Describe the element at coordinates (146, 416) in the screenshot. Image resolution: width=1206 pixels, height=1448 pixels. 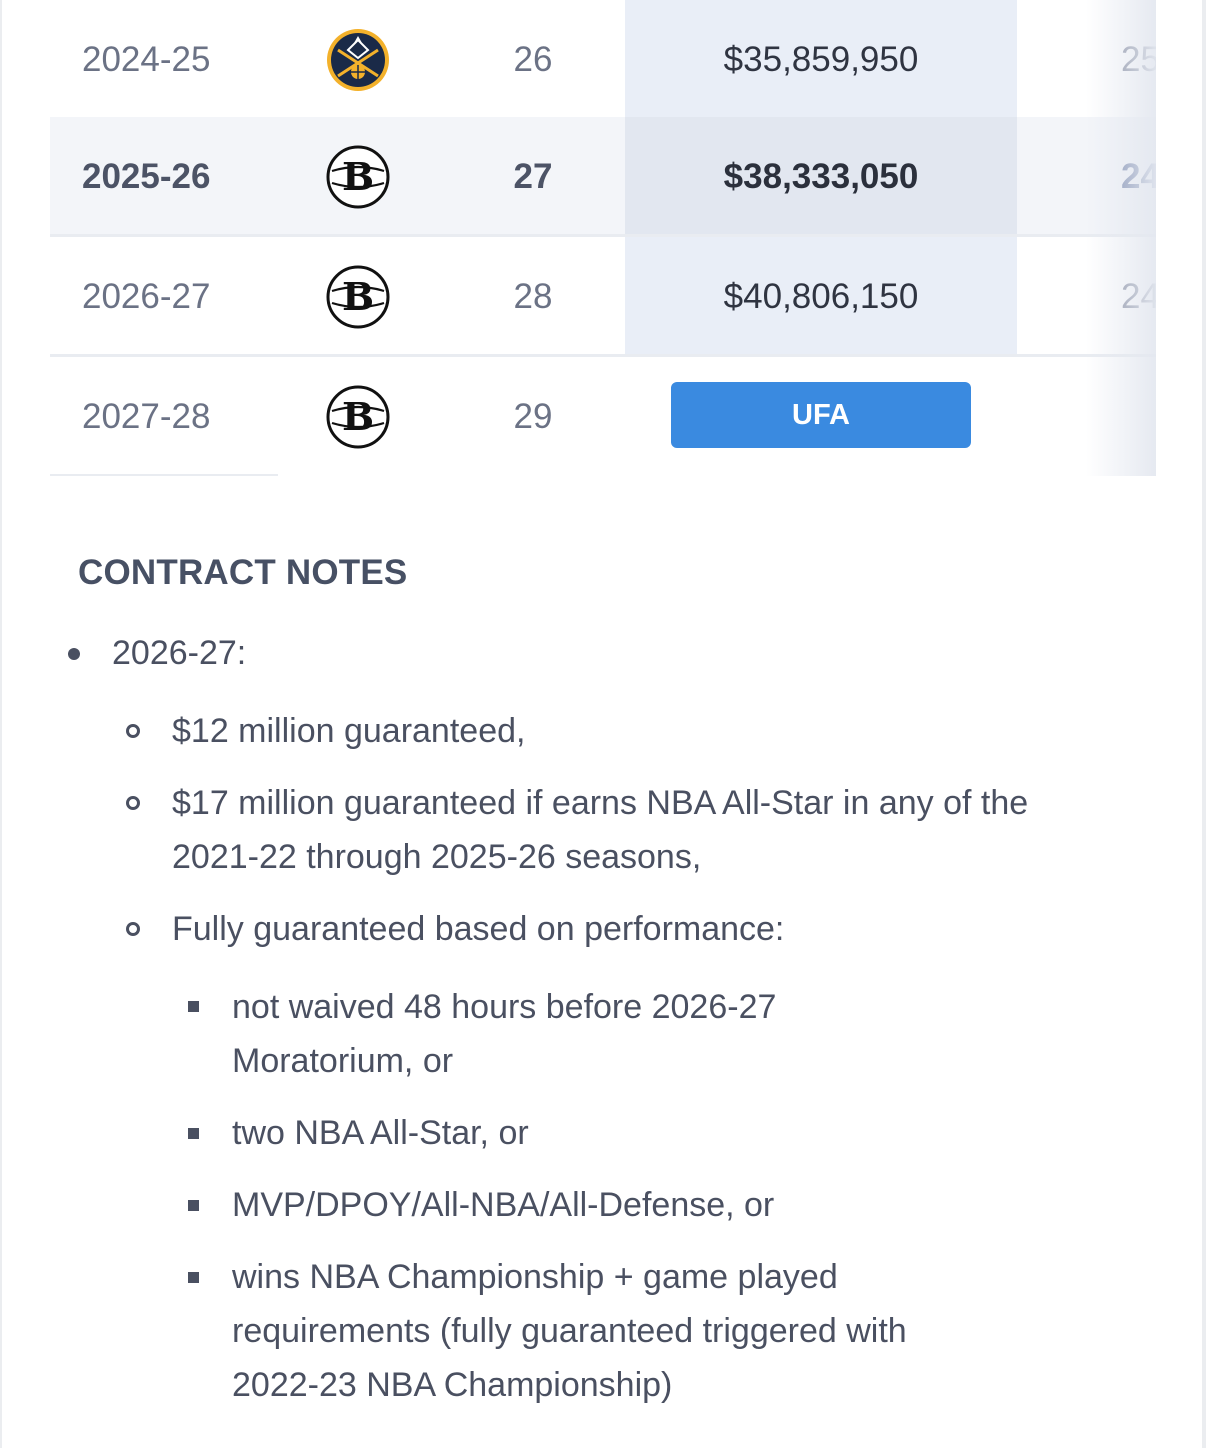
I see `season-cell: 2027-28` at that location.